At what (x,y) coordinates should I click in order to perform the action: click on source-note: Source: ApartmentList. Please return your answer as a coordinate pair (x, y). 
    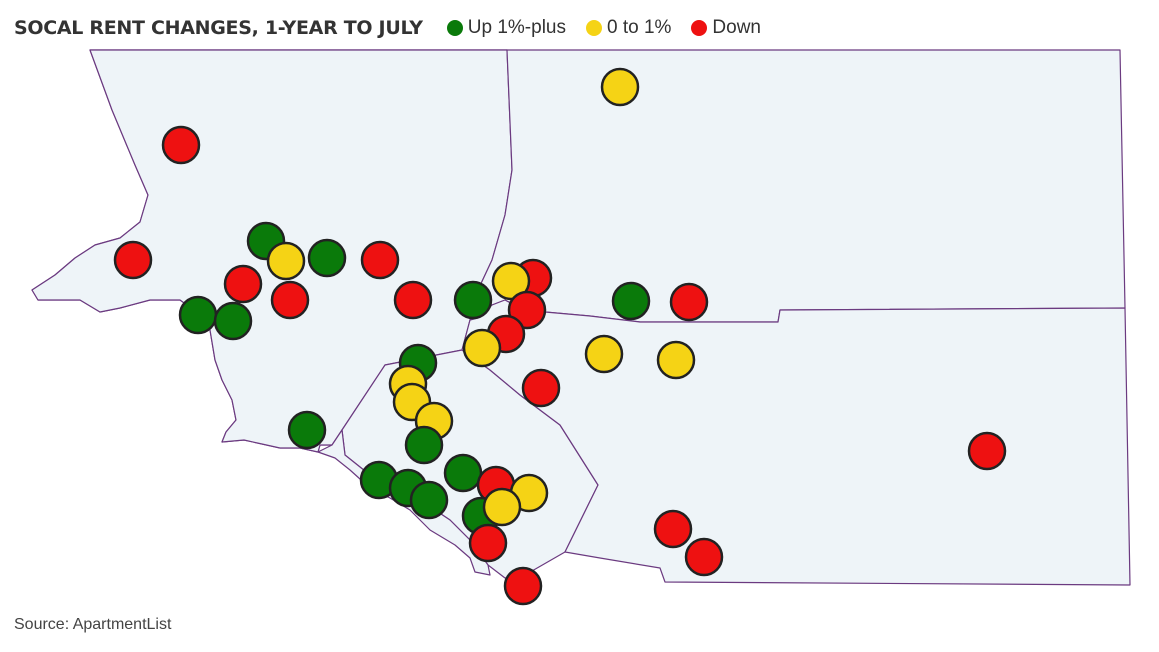
    Looking at the image, I should click on (93, 624).